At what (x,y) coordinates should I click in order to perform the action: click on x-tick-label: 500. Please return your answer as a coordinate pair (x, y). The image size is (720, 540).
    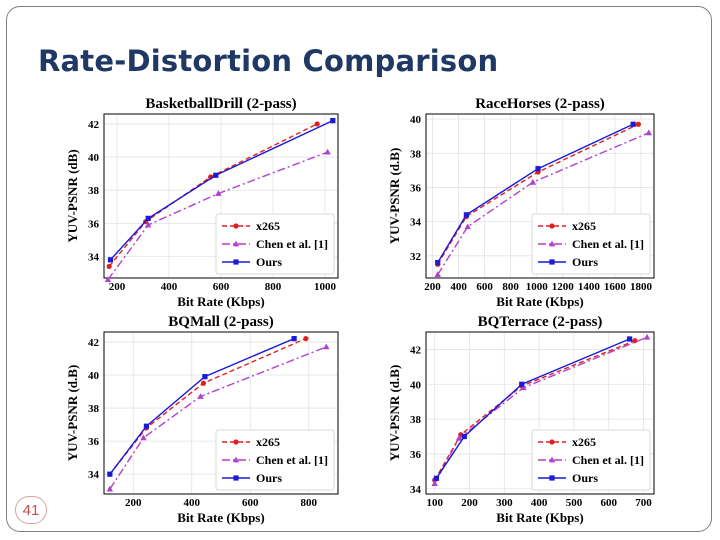
    Looking at the image, I should click on (574, 503).